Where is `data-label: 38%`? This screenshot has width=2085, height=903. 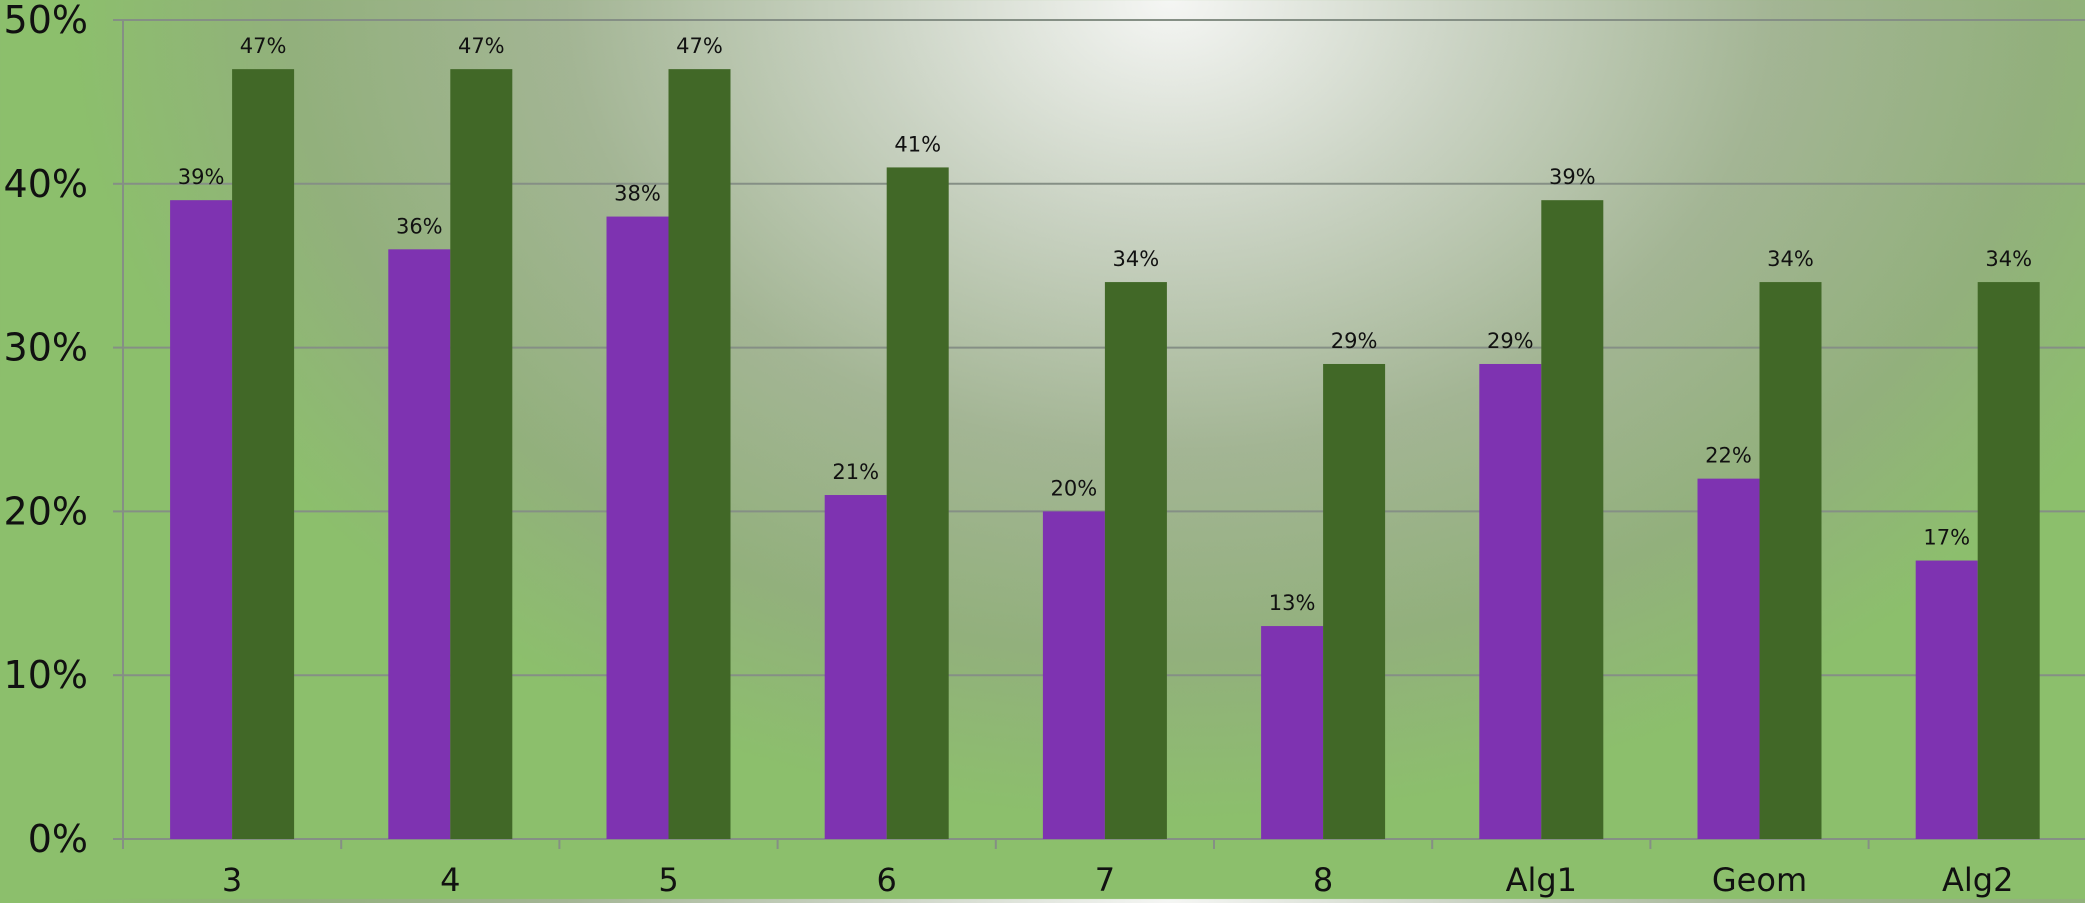
data-label: 38% is located at coordinates (637, 194).